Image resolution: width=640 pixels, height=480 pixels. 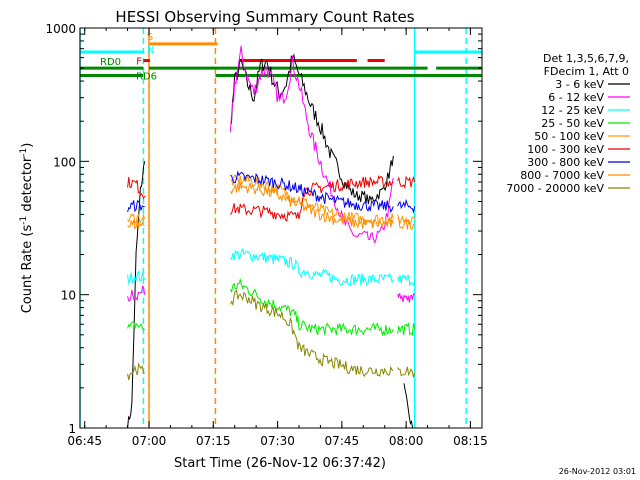 I want to click on y-tick-label: 100, so click(x=64, y=162).